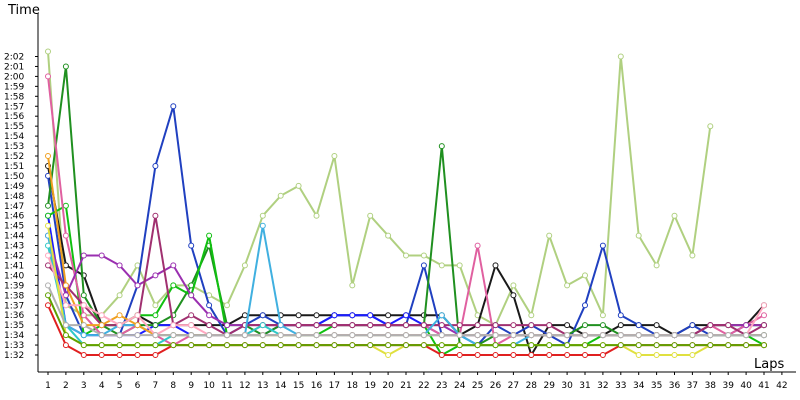 This screenshot has width=800, height=400. Describe the element at coordinates (226, 386) in the screenshot. I see `x-tick-label: 11` at that location.